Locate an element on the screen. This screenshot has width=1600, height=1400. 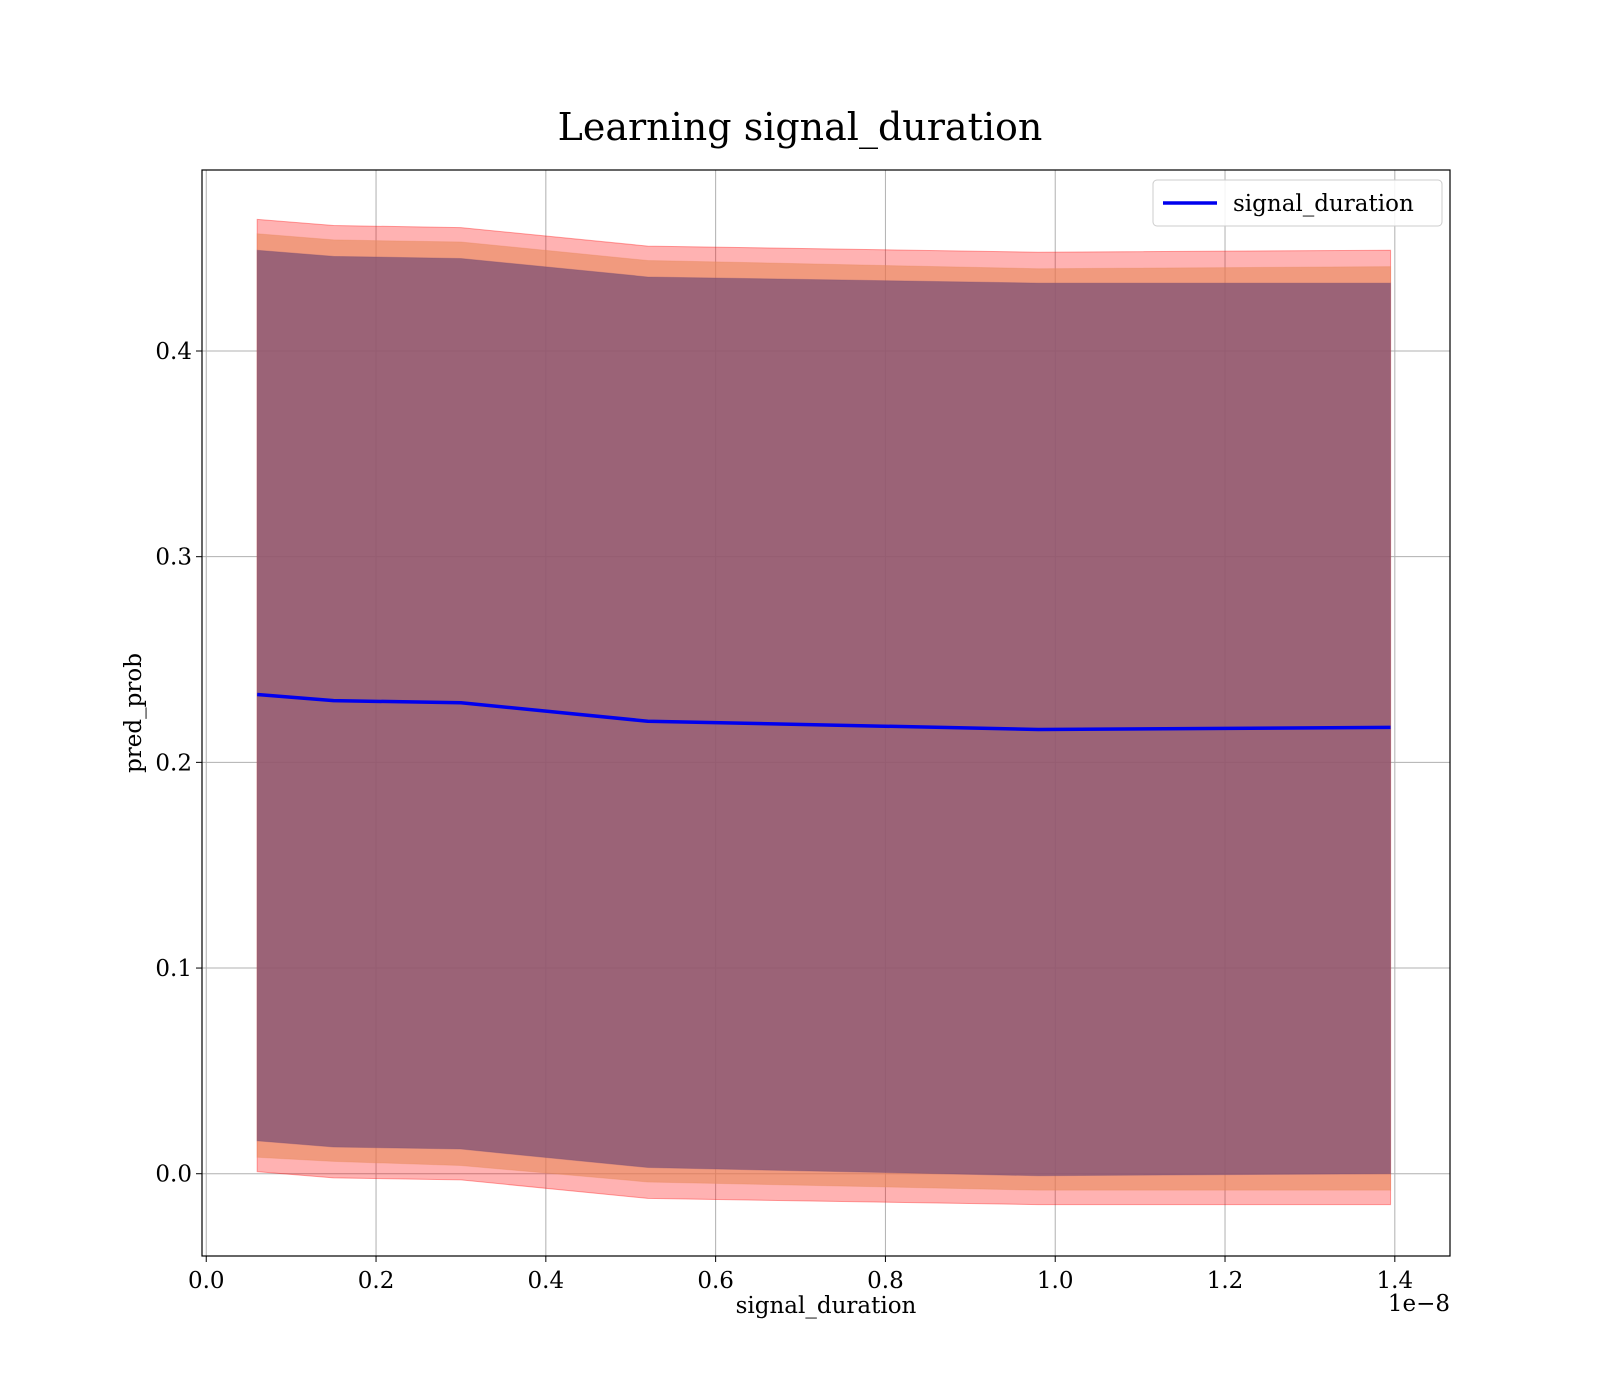
y-tick-label: 0.1 is located at coordinates (173, 969).